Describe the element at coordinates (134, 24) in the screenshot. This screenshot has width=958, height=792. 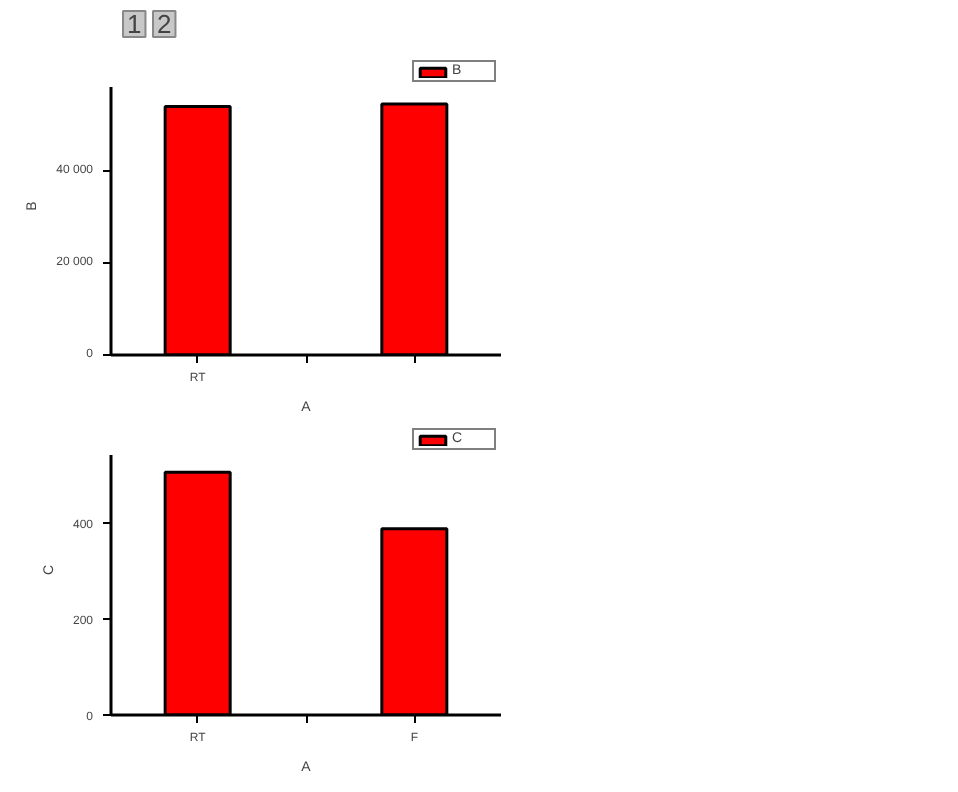
I see `text: 1` at that location.